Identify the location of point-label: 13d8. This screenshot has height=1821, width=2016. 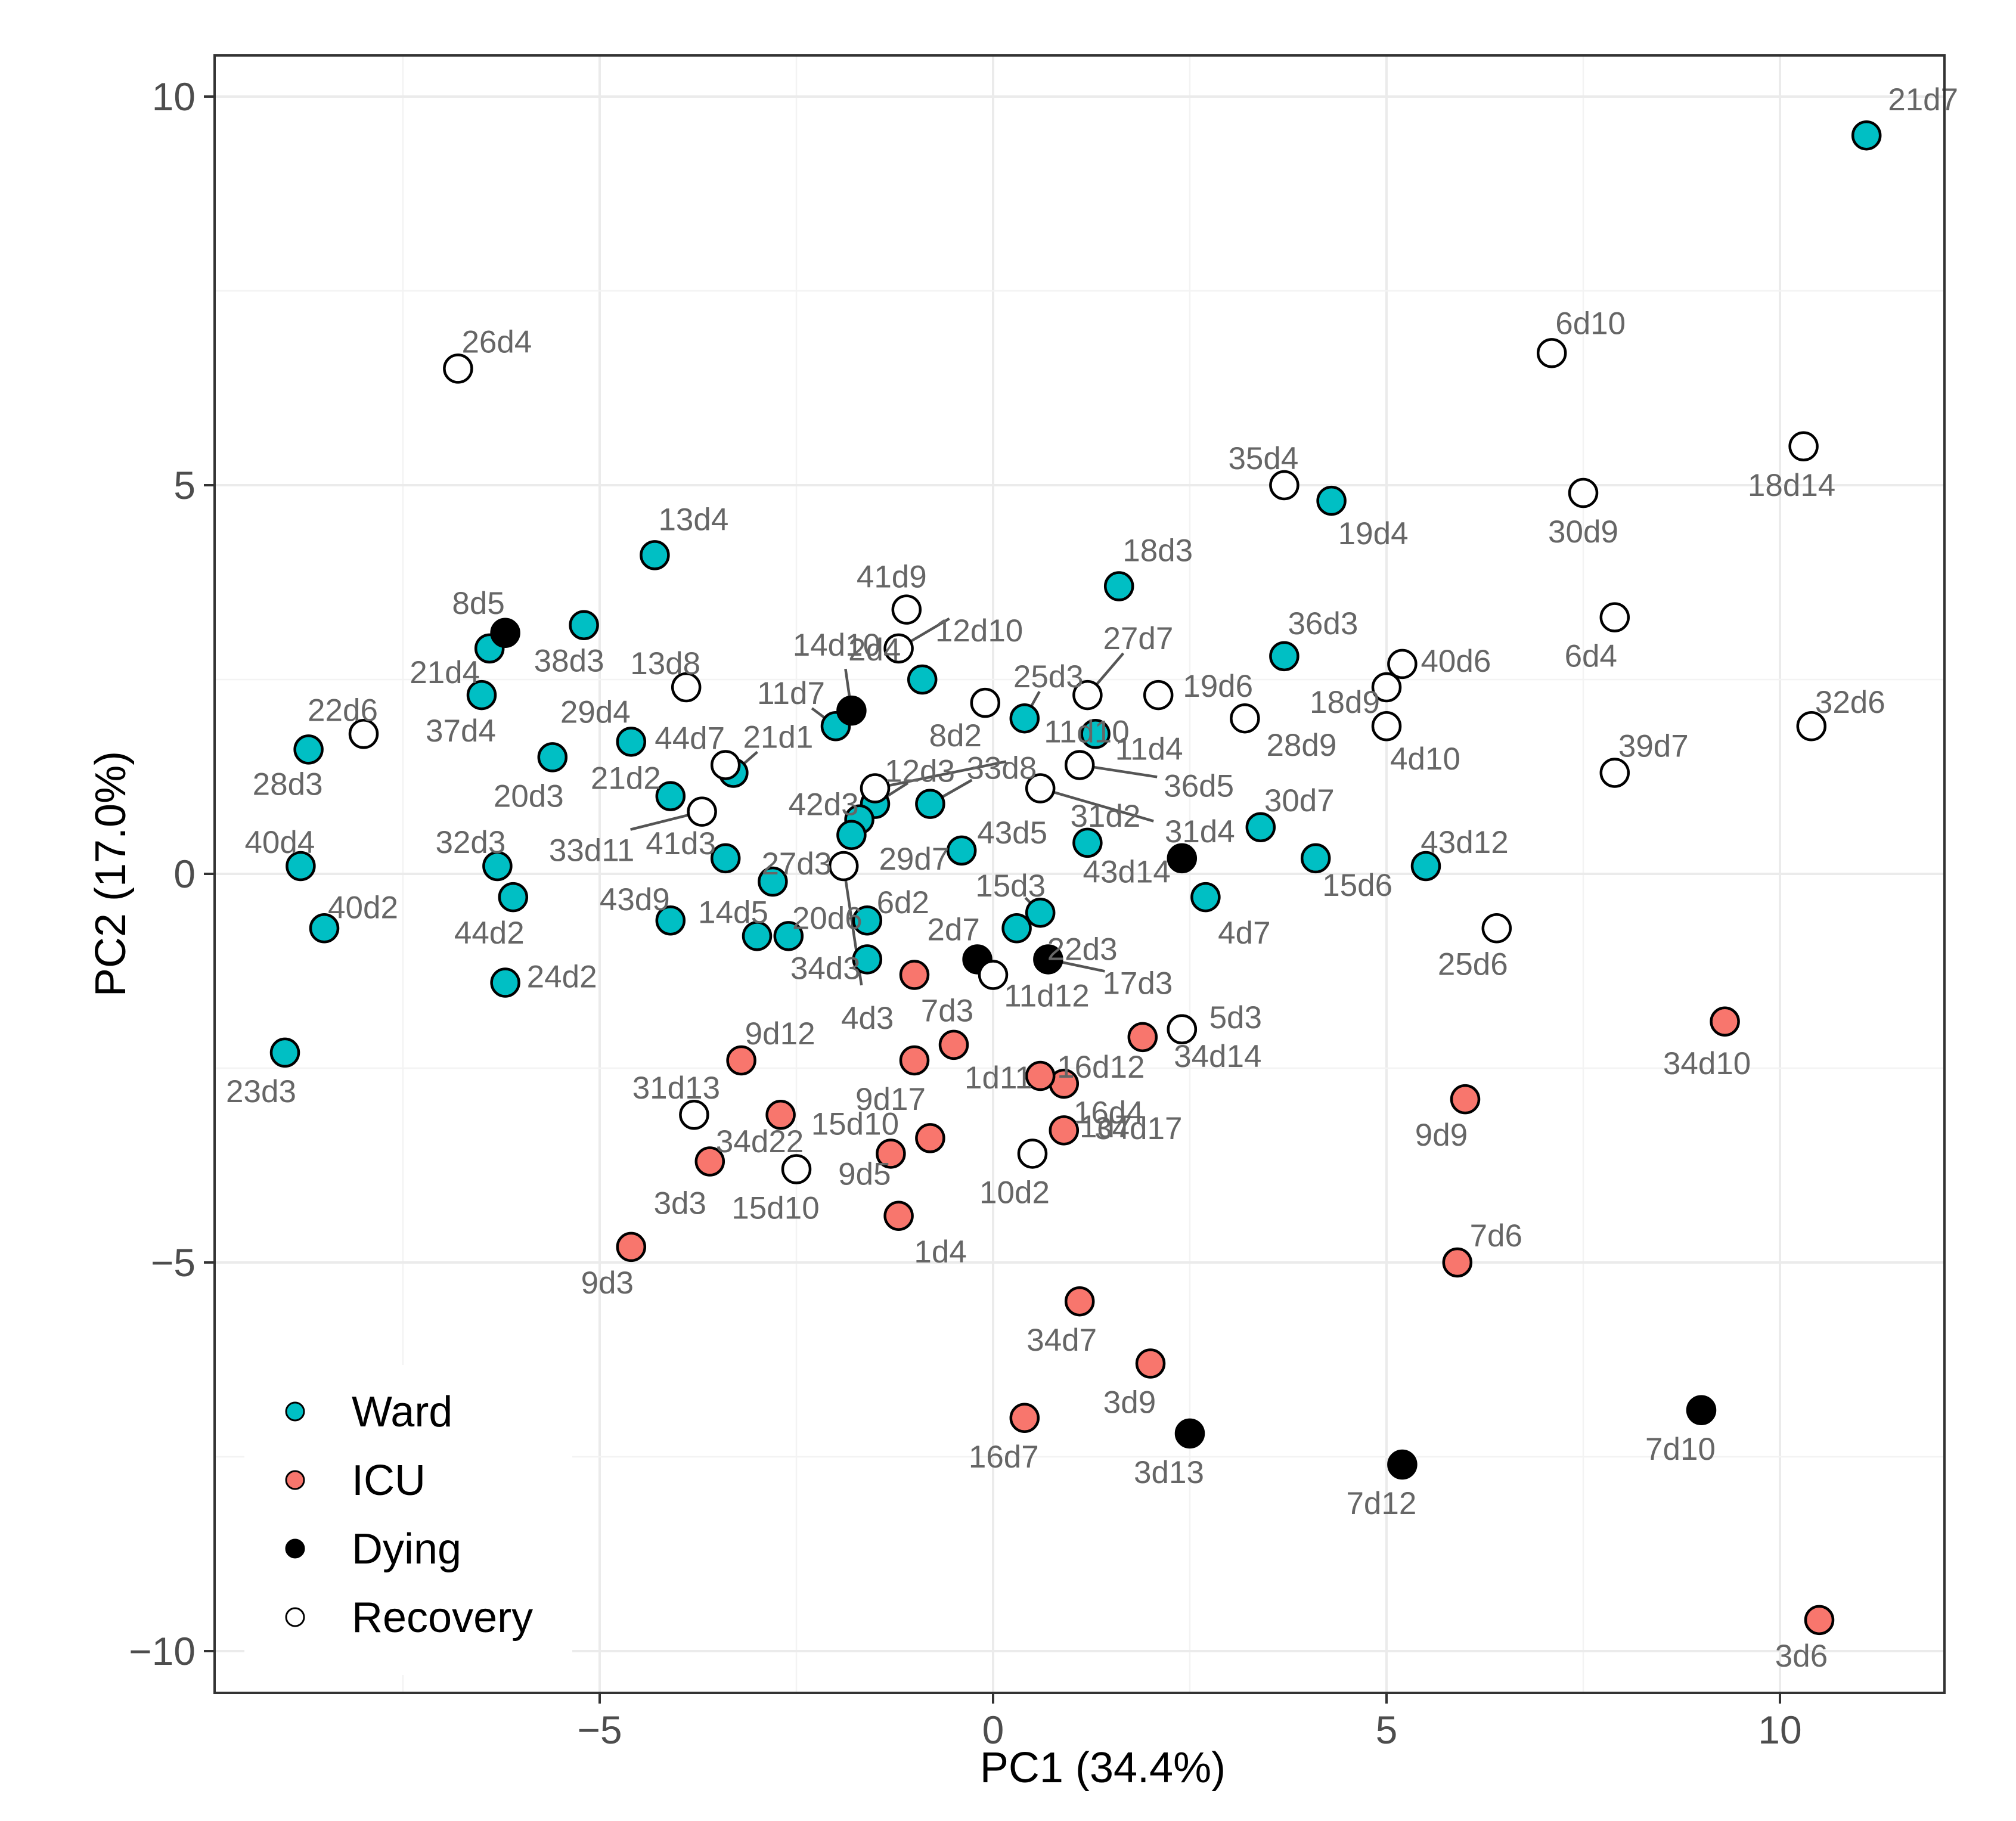
(665, 664).